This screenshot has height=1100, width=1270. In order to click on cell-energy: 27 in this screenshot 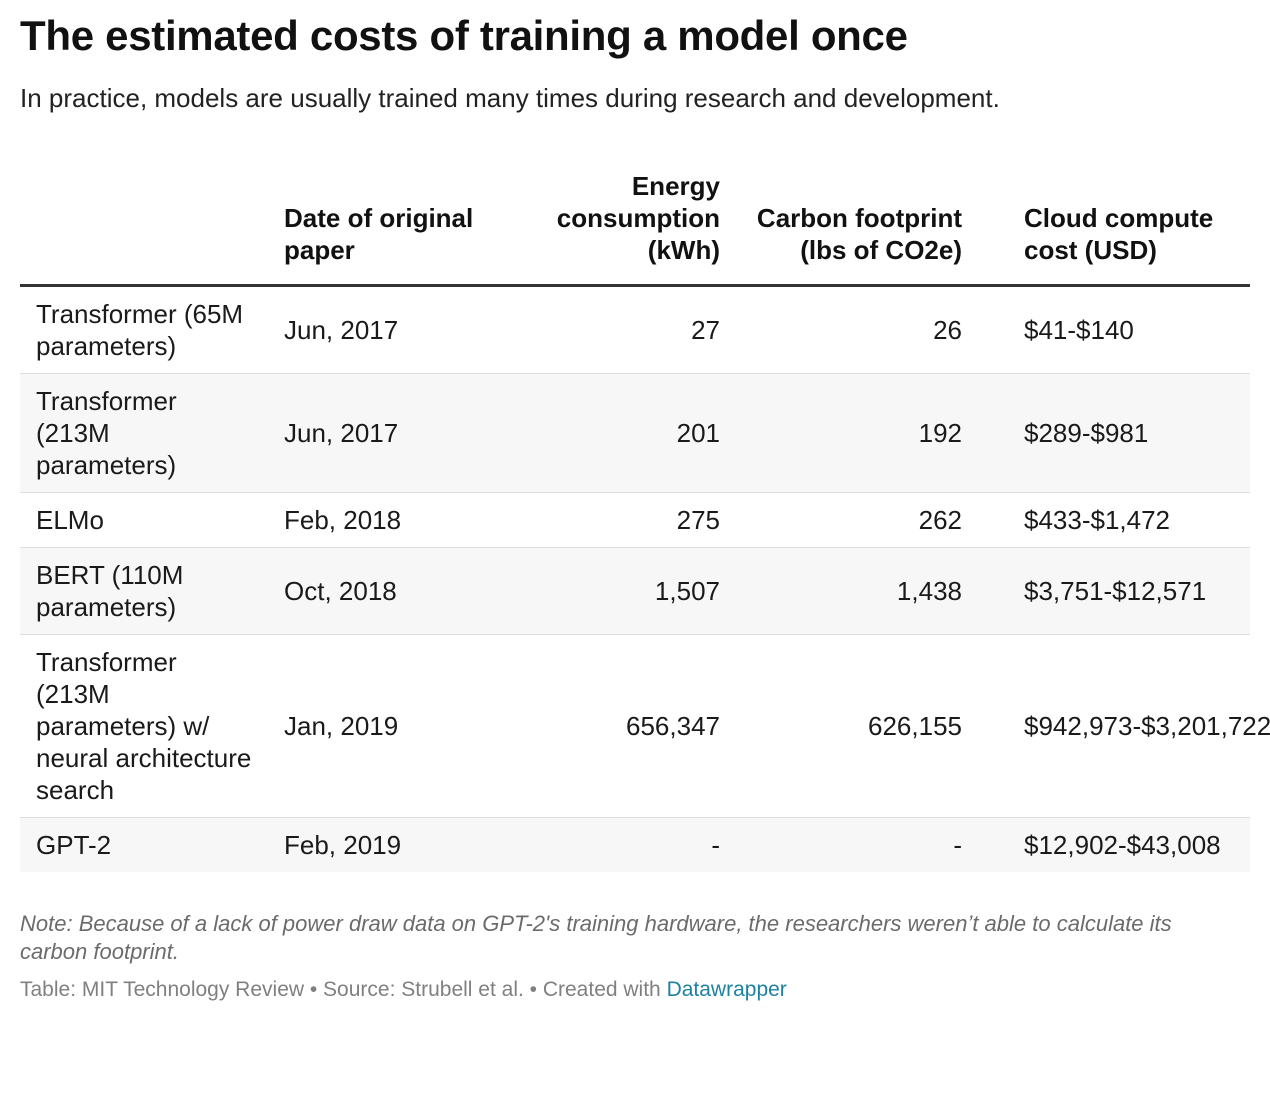, I will do `click(622, 329)`.